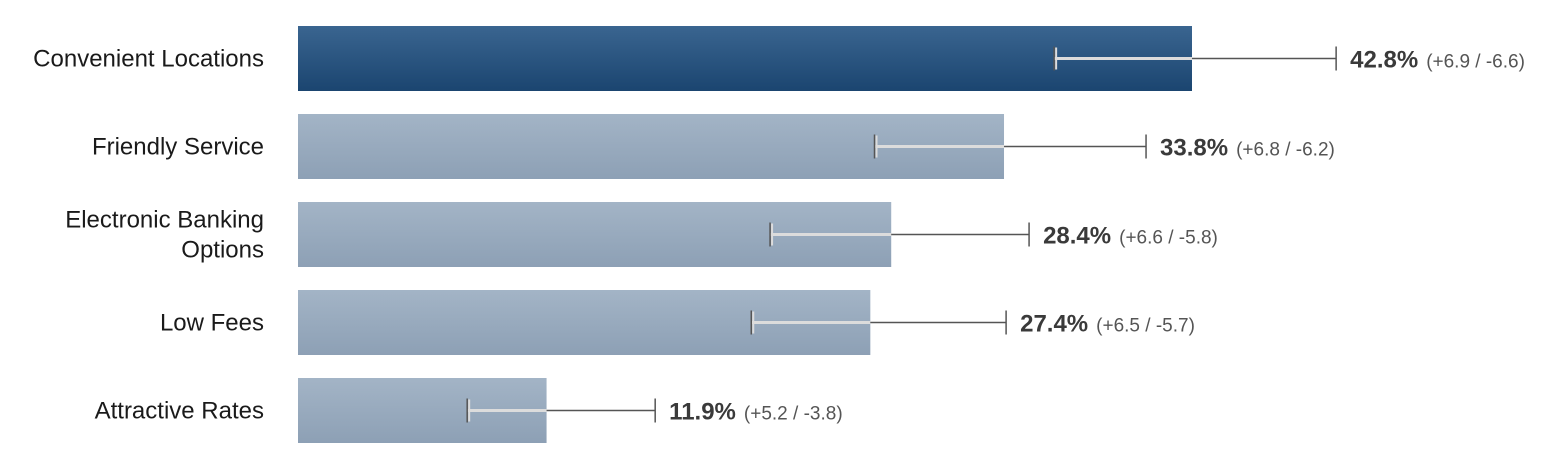 The width and height of the screenshot is (1566, 473). I want to click on data-label: 28.4% (+6.6 / -5.8), so click(1130, 236).